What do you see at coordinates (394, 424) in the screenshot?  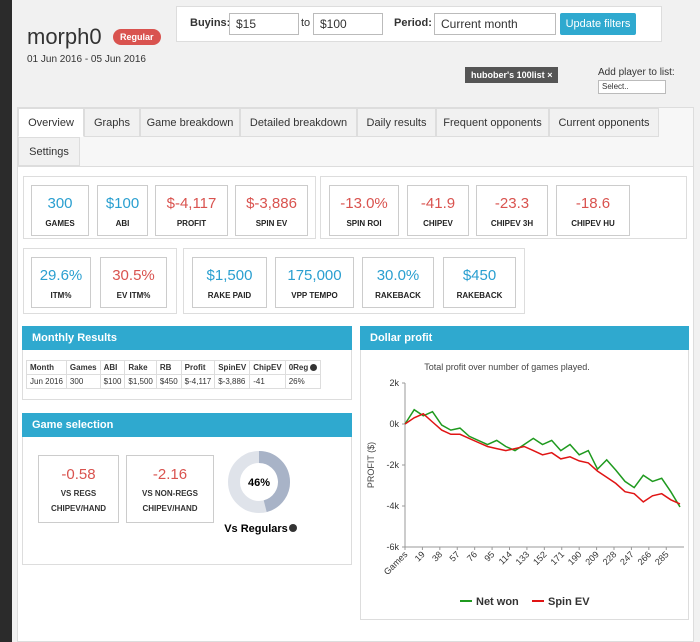 I see `y-tick-label: 0k` at bounding box center [394, 424].